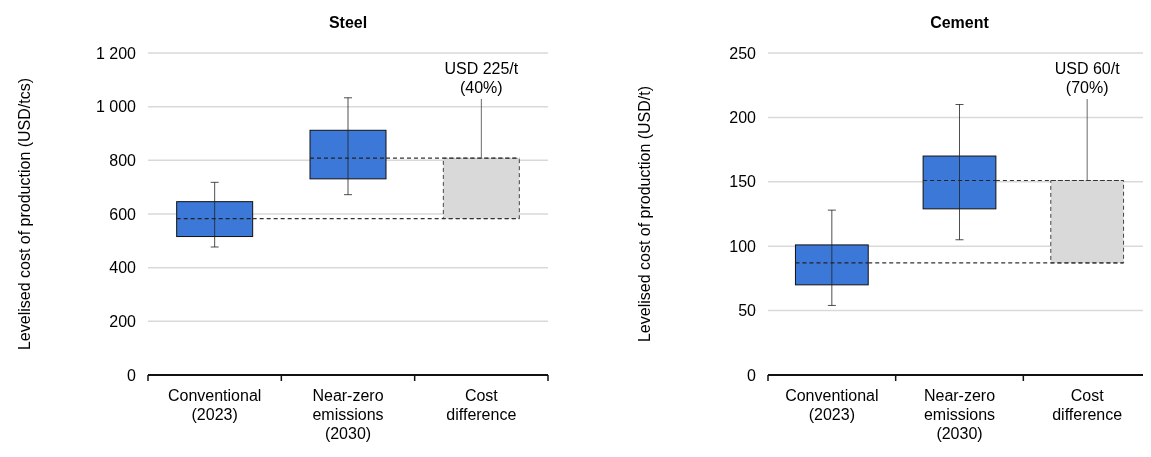  I want to click on chart-title: Cement, so click(960, 22).